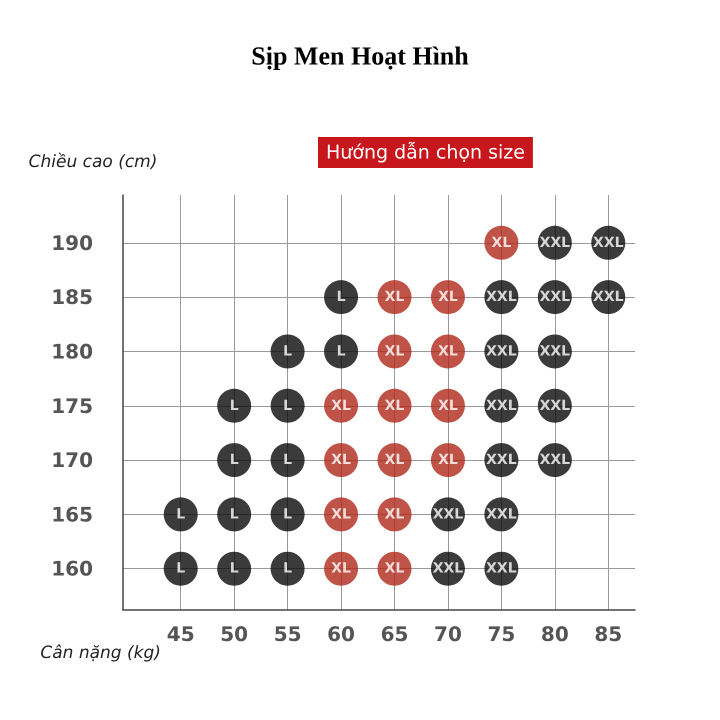 The height and width of the screenshot is (720, 720). What do you see at coordinates (72, 460) in the screenshot?
I see `y-tick-label: 170` at bounding box center [72, 460].